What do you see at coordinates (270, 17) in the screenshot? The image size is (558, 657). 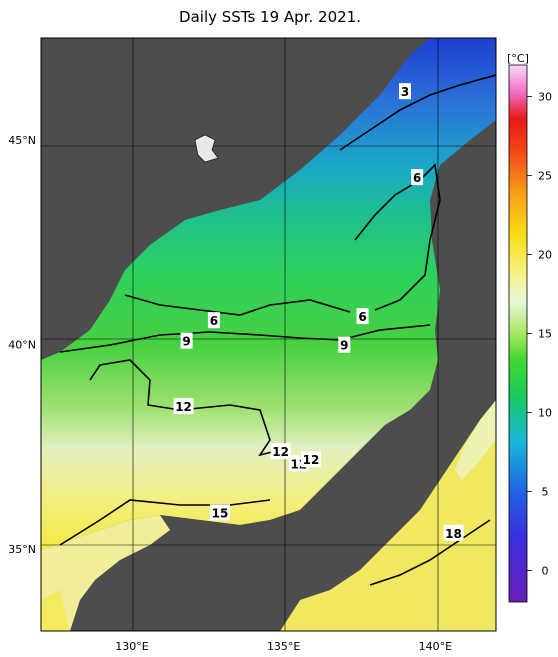 I see `map-title: Daily SSTs 19 Apr. 2021.` at bounding box center [270, 17].